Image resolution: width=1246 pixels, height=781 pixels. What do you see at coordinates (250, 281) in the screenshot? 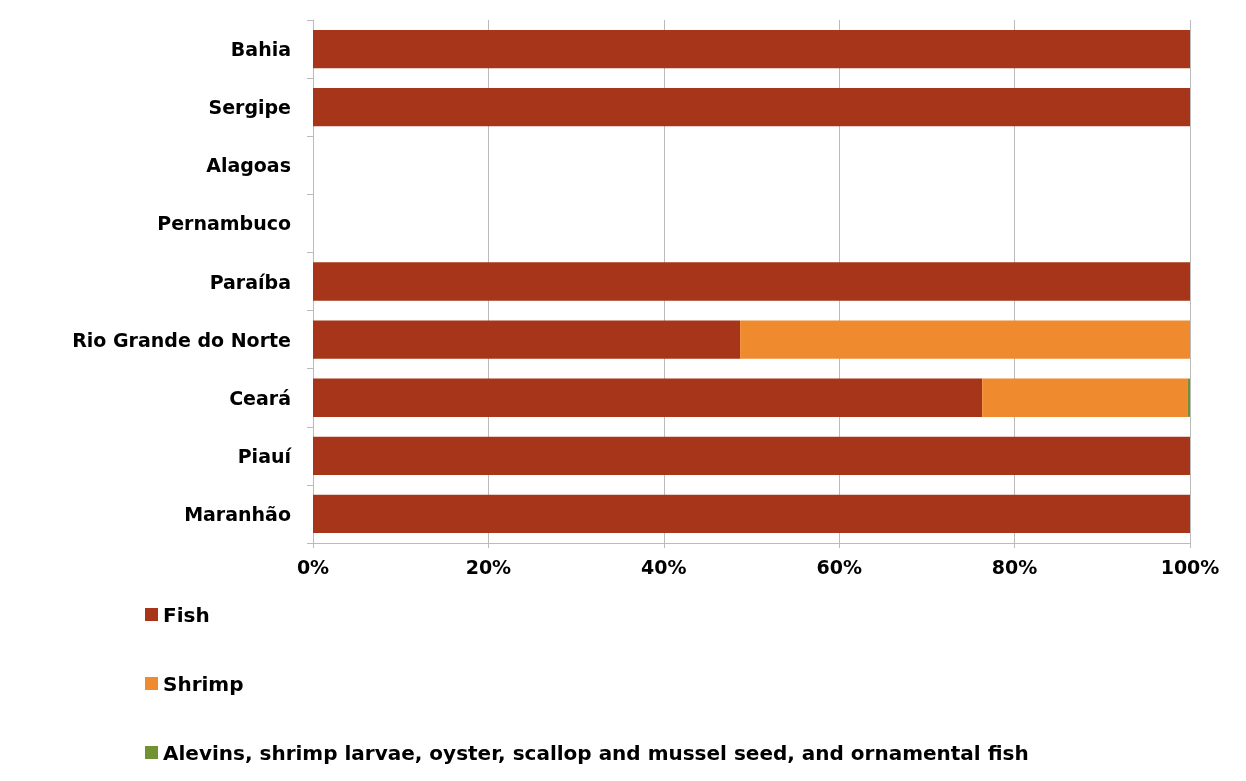
I see `y-tick-label: Paraíba` at bounding box center [250, 281].